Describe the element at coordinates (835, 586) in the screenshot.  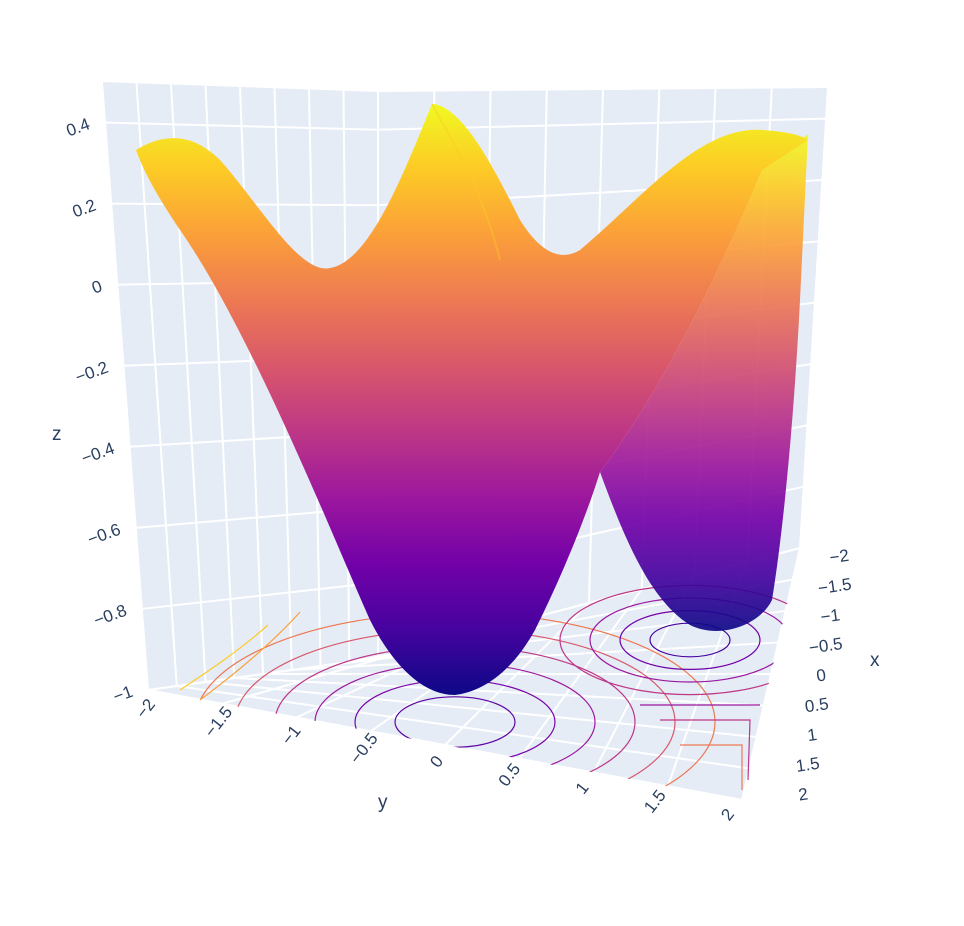
I see `x-tick-label: −1.5` at that location.